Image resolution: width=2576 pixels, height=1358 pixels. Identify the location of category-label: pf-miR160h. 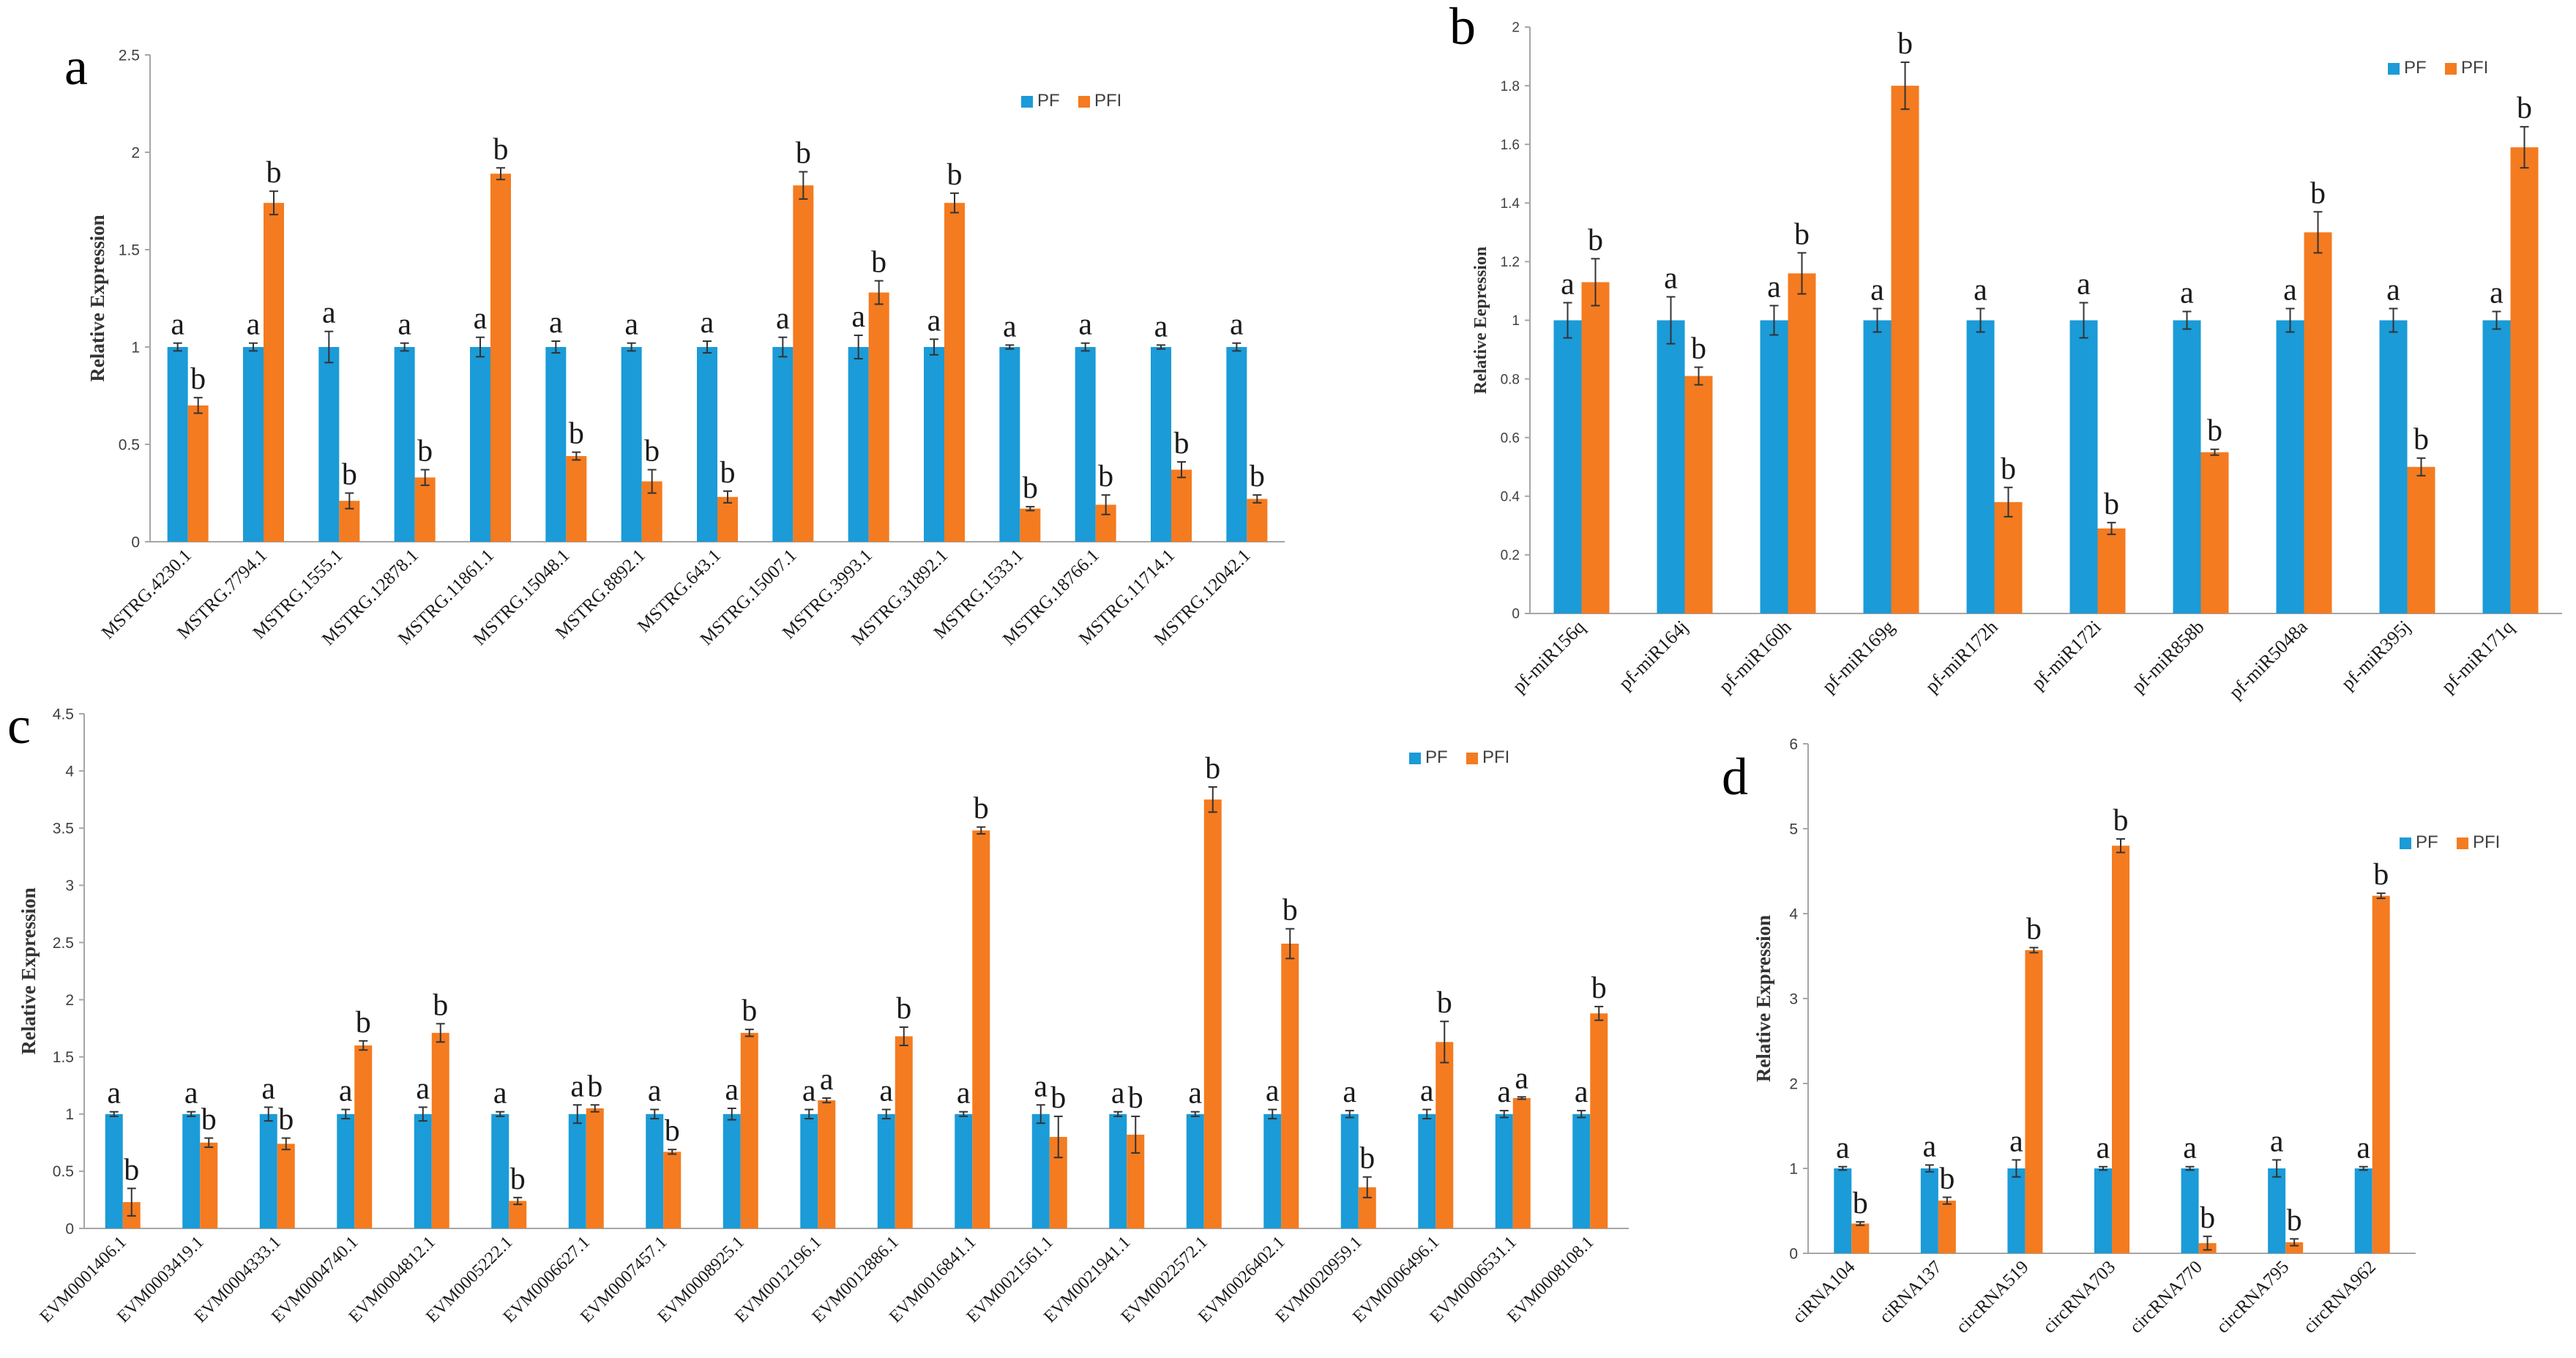
(1754, 656).